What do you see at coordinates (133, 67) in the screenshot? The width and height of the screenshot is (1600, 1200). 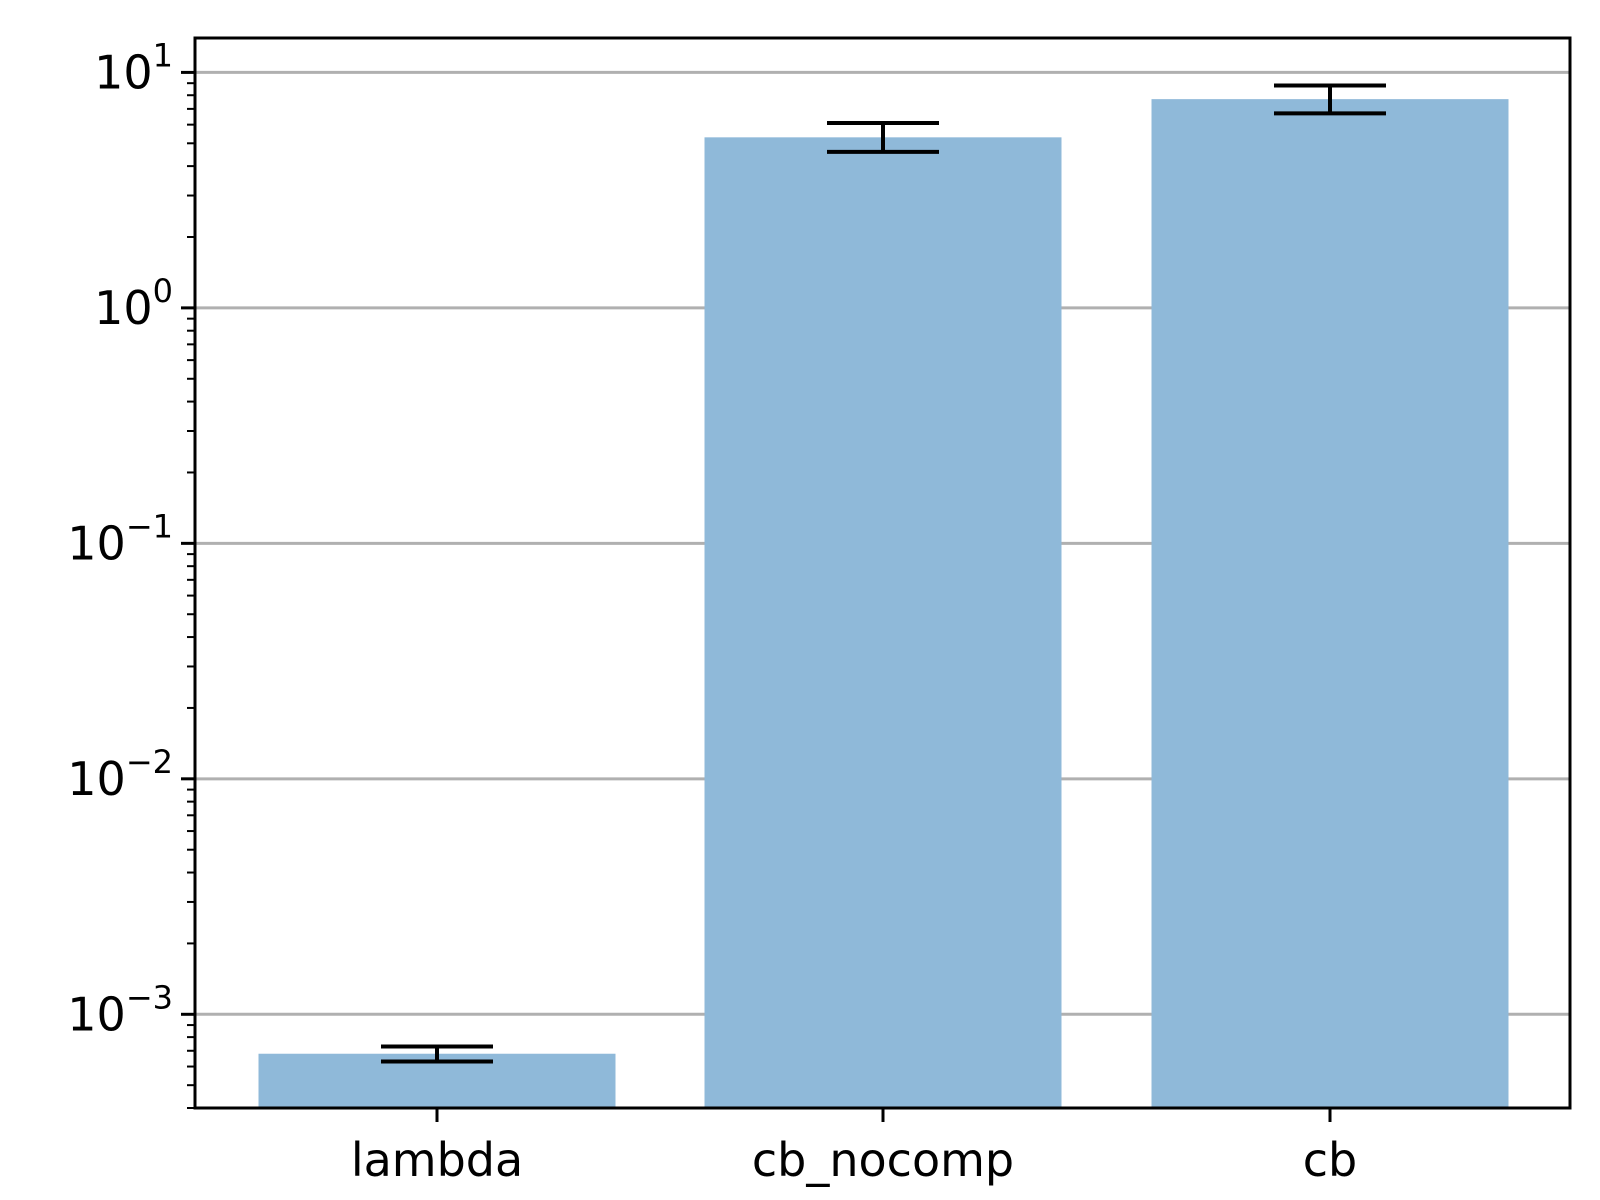 I see `y-tick-label: 10¹` at bounding box center [133, 67].